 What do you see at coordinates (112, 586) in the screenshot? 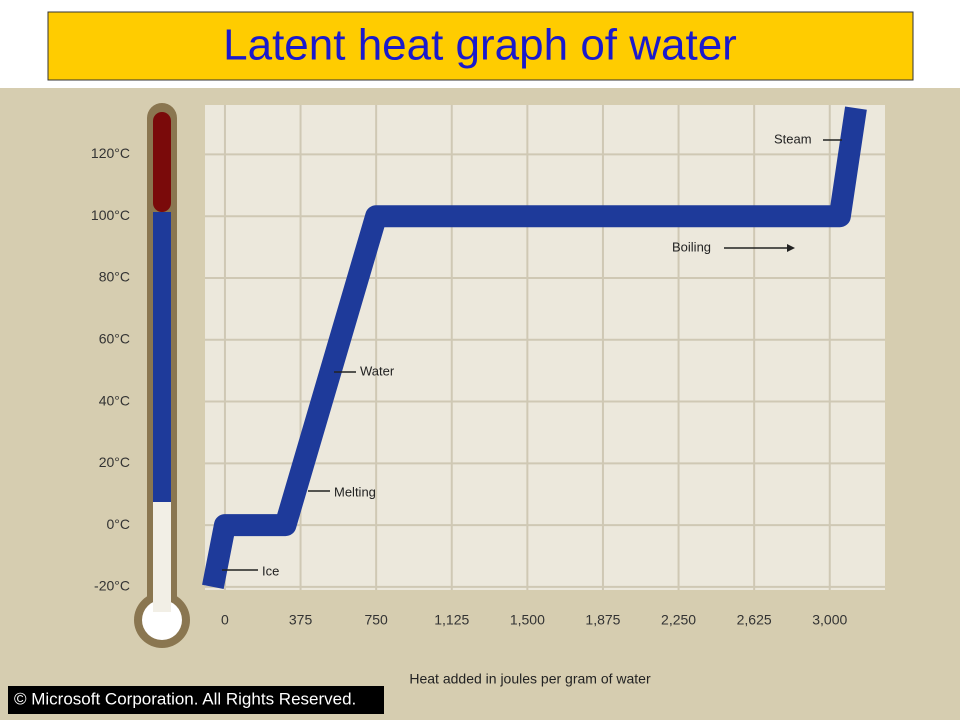
I see `y-tick-label: -20°C` at bounding box center [112, 586].